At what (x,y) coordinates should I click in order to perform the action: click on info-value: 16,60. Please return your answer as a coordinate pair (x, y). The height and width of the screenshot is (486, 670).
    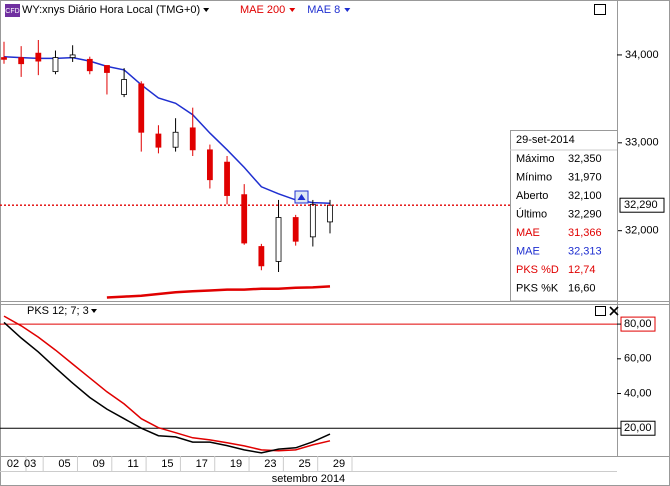
    Looking at the image, I should click on (582, 288).